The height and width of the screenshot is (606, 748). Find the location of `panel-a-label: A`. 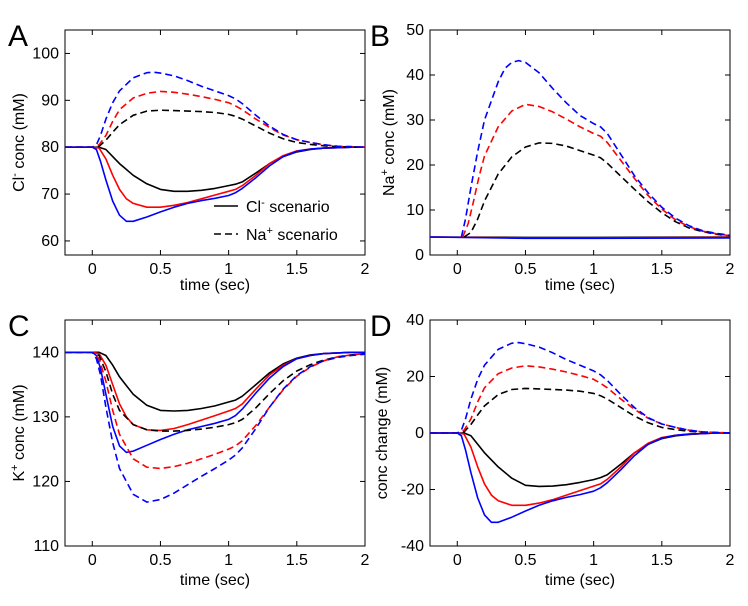

panel-a-label: A is located at coordinates (18, 36).